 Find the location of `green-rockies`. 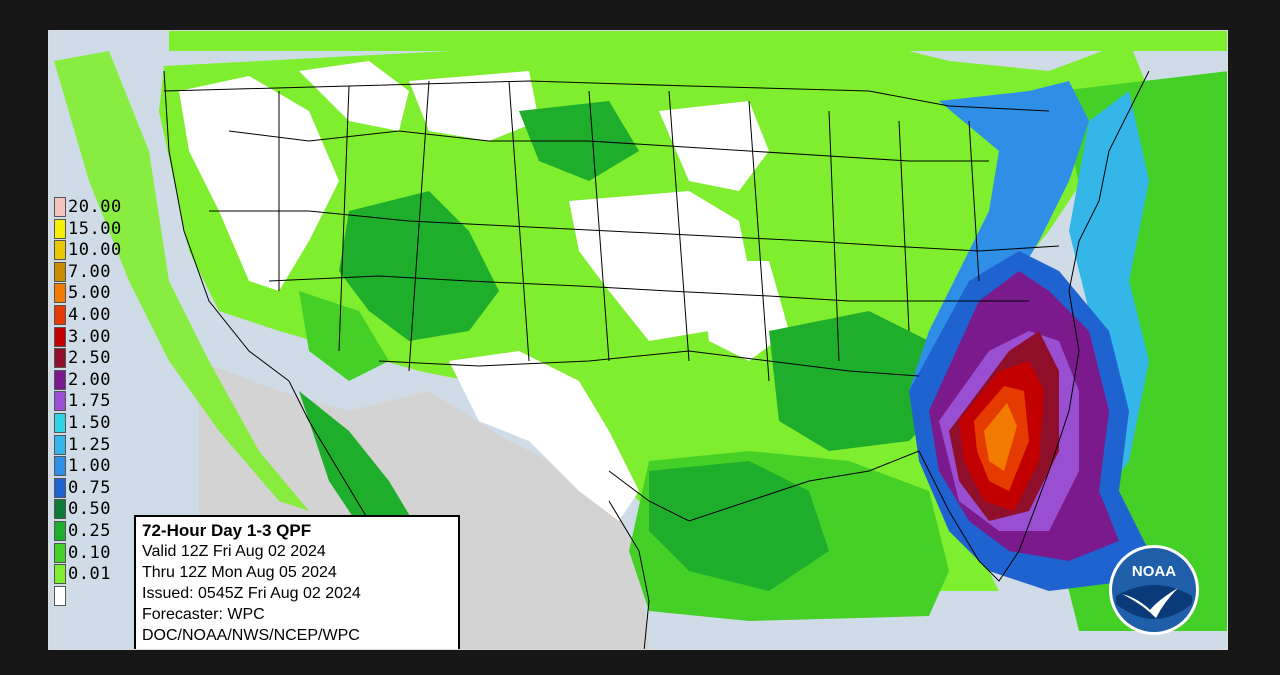

green-rockies is located at coordinates (419, 266).